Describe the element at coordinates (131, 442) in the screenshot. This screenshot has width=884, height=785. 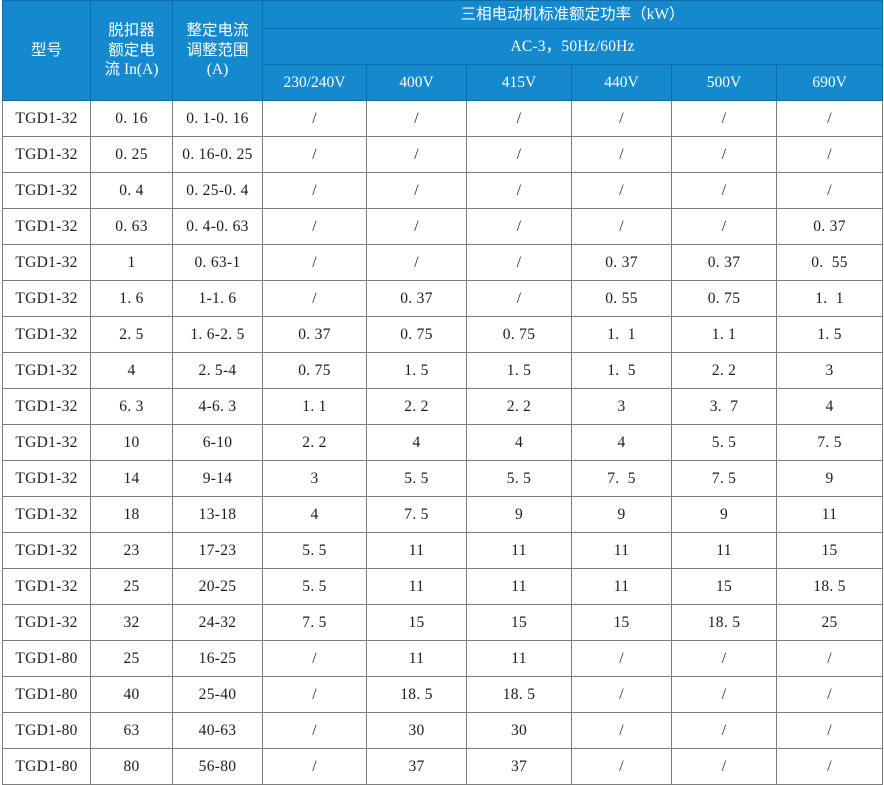
I see `cell-rated-current: 10` at that location.